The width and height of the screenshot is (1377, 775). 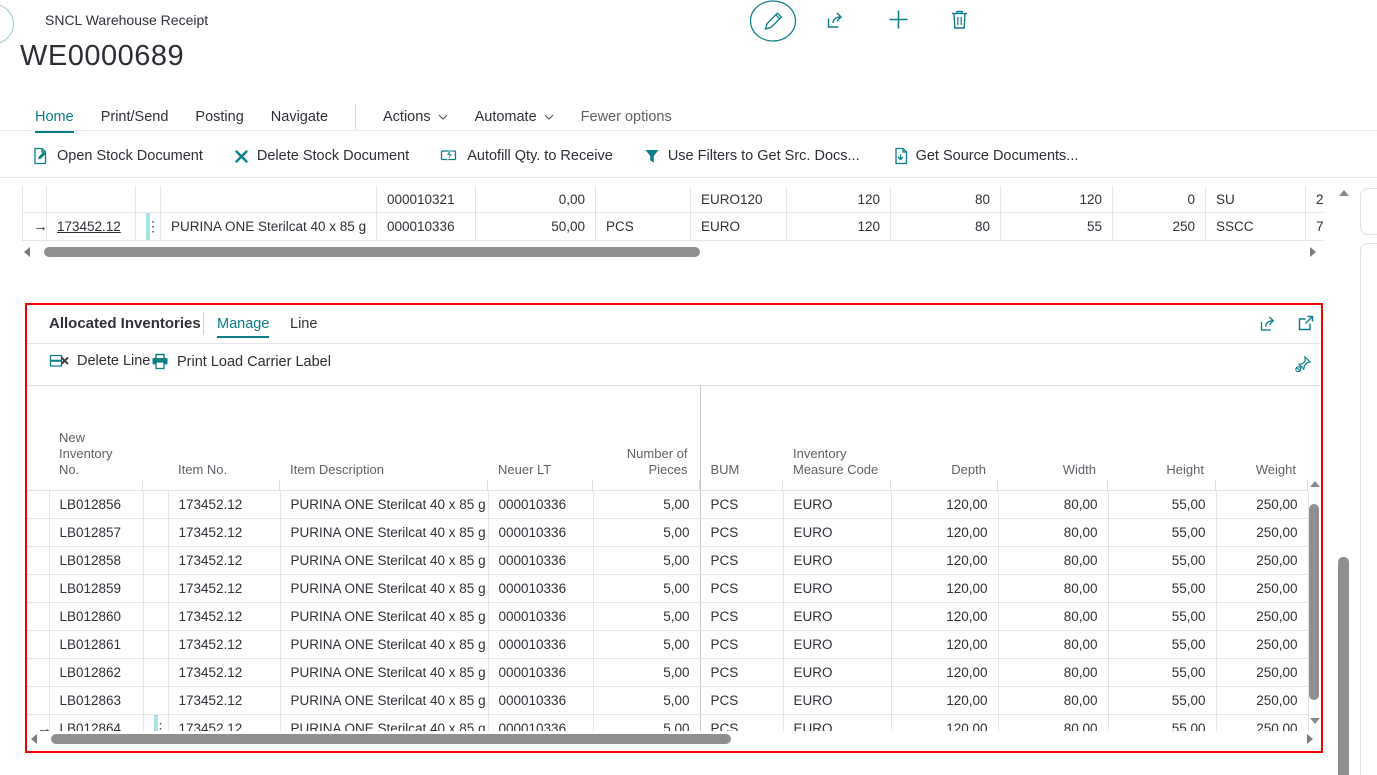 What do you see at coordinates (321, 156) in the screenshot?
I see `delete-stock-document-button: Delete Stock Document` at bounding box center [321, 156].